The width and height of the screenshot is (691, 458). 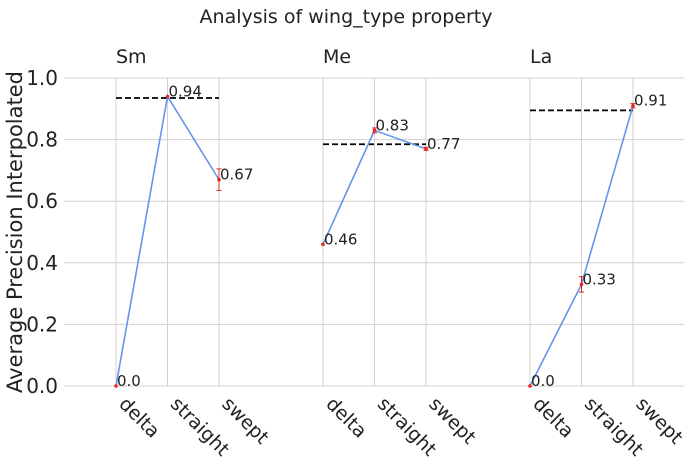 I want to click on y-tick-label: 0.2, so click(x=42, y=324).